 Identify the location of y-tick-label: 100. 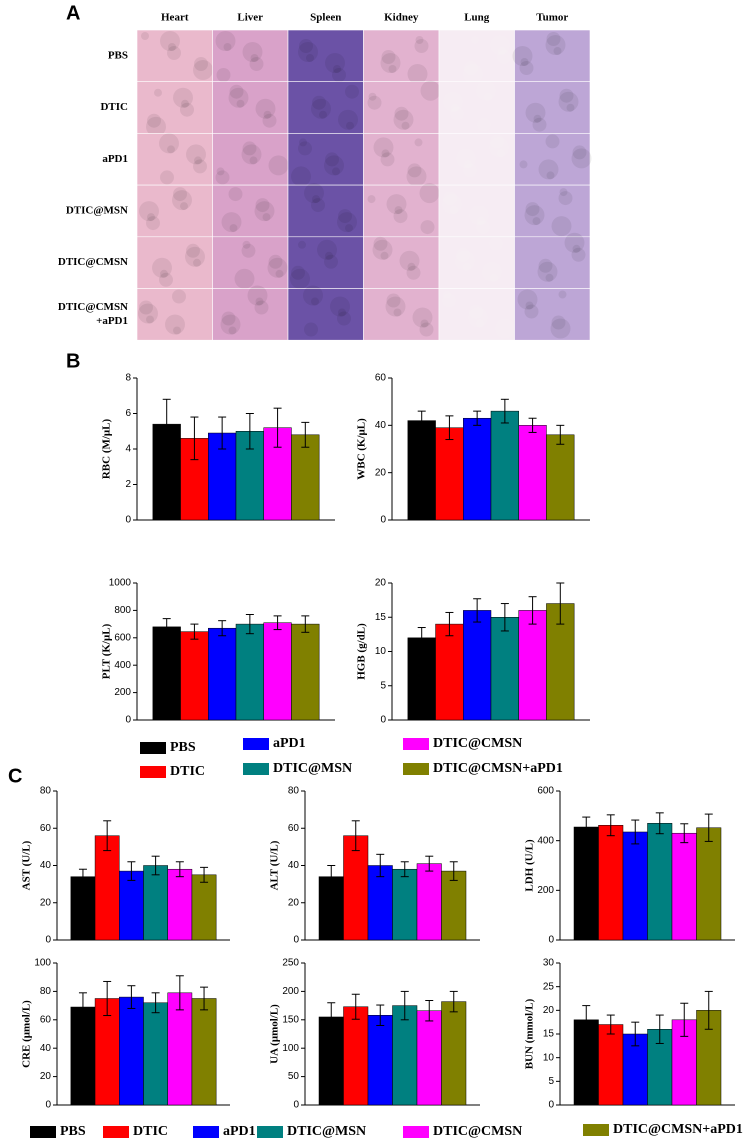
(42, 963).